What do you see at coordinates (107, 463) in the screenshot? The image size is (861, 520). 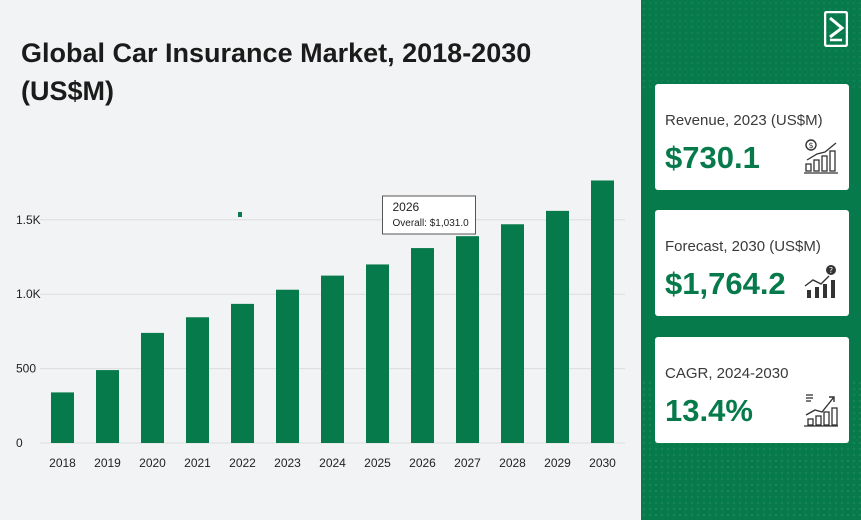 I see `x-tick-label: 2019` at bounding box center [107, 463].